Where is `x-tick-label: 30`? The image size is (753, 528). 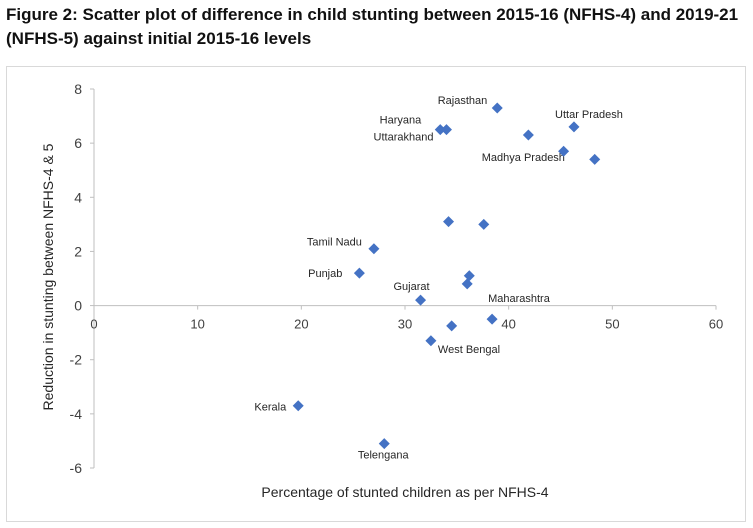
x-tick-label: 30 is located at coordinates (405, 324).